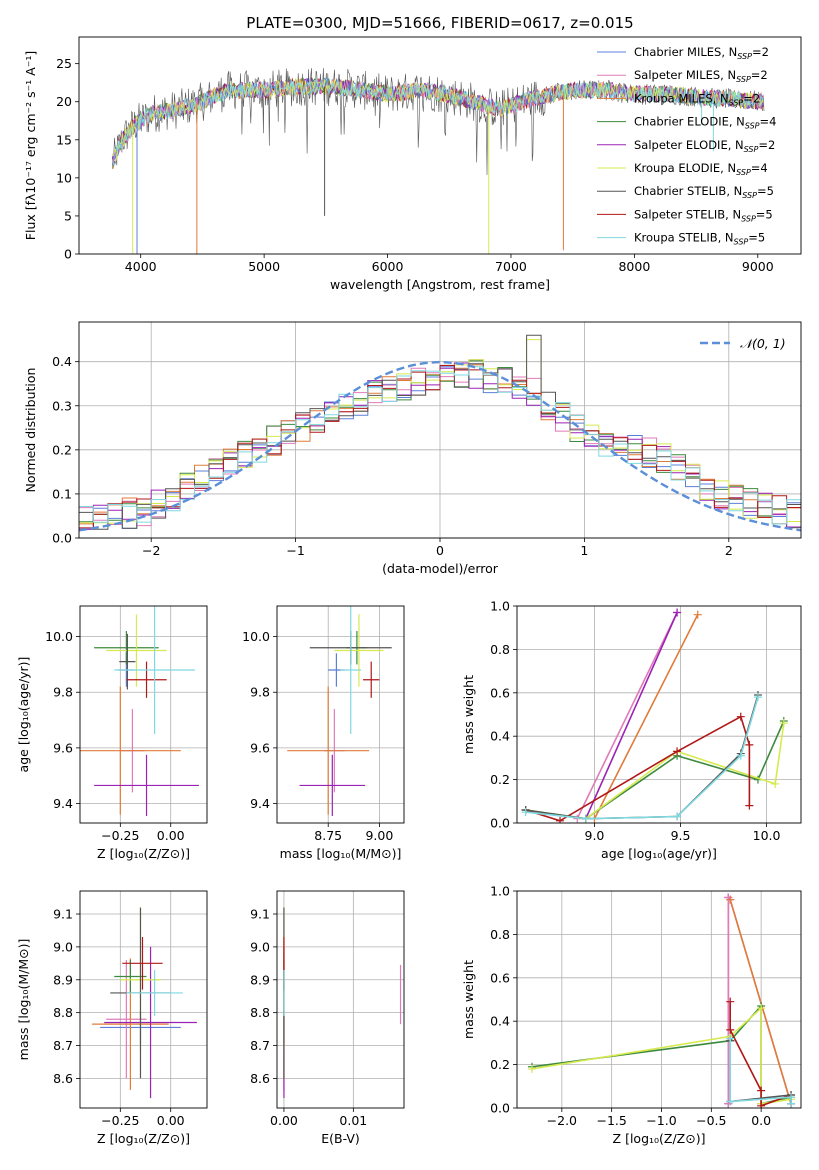  I want to click on x-tick-label: 8.75, so click(328, 835).